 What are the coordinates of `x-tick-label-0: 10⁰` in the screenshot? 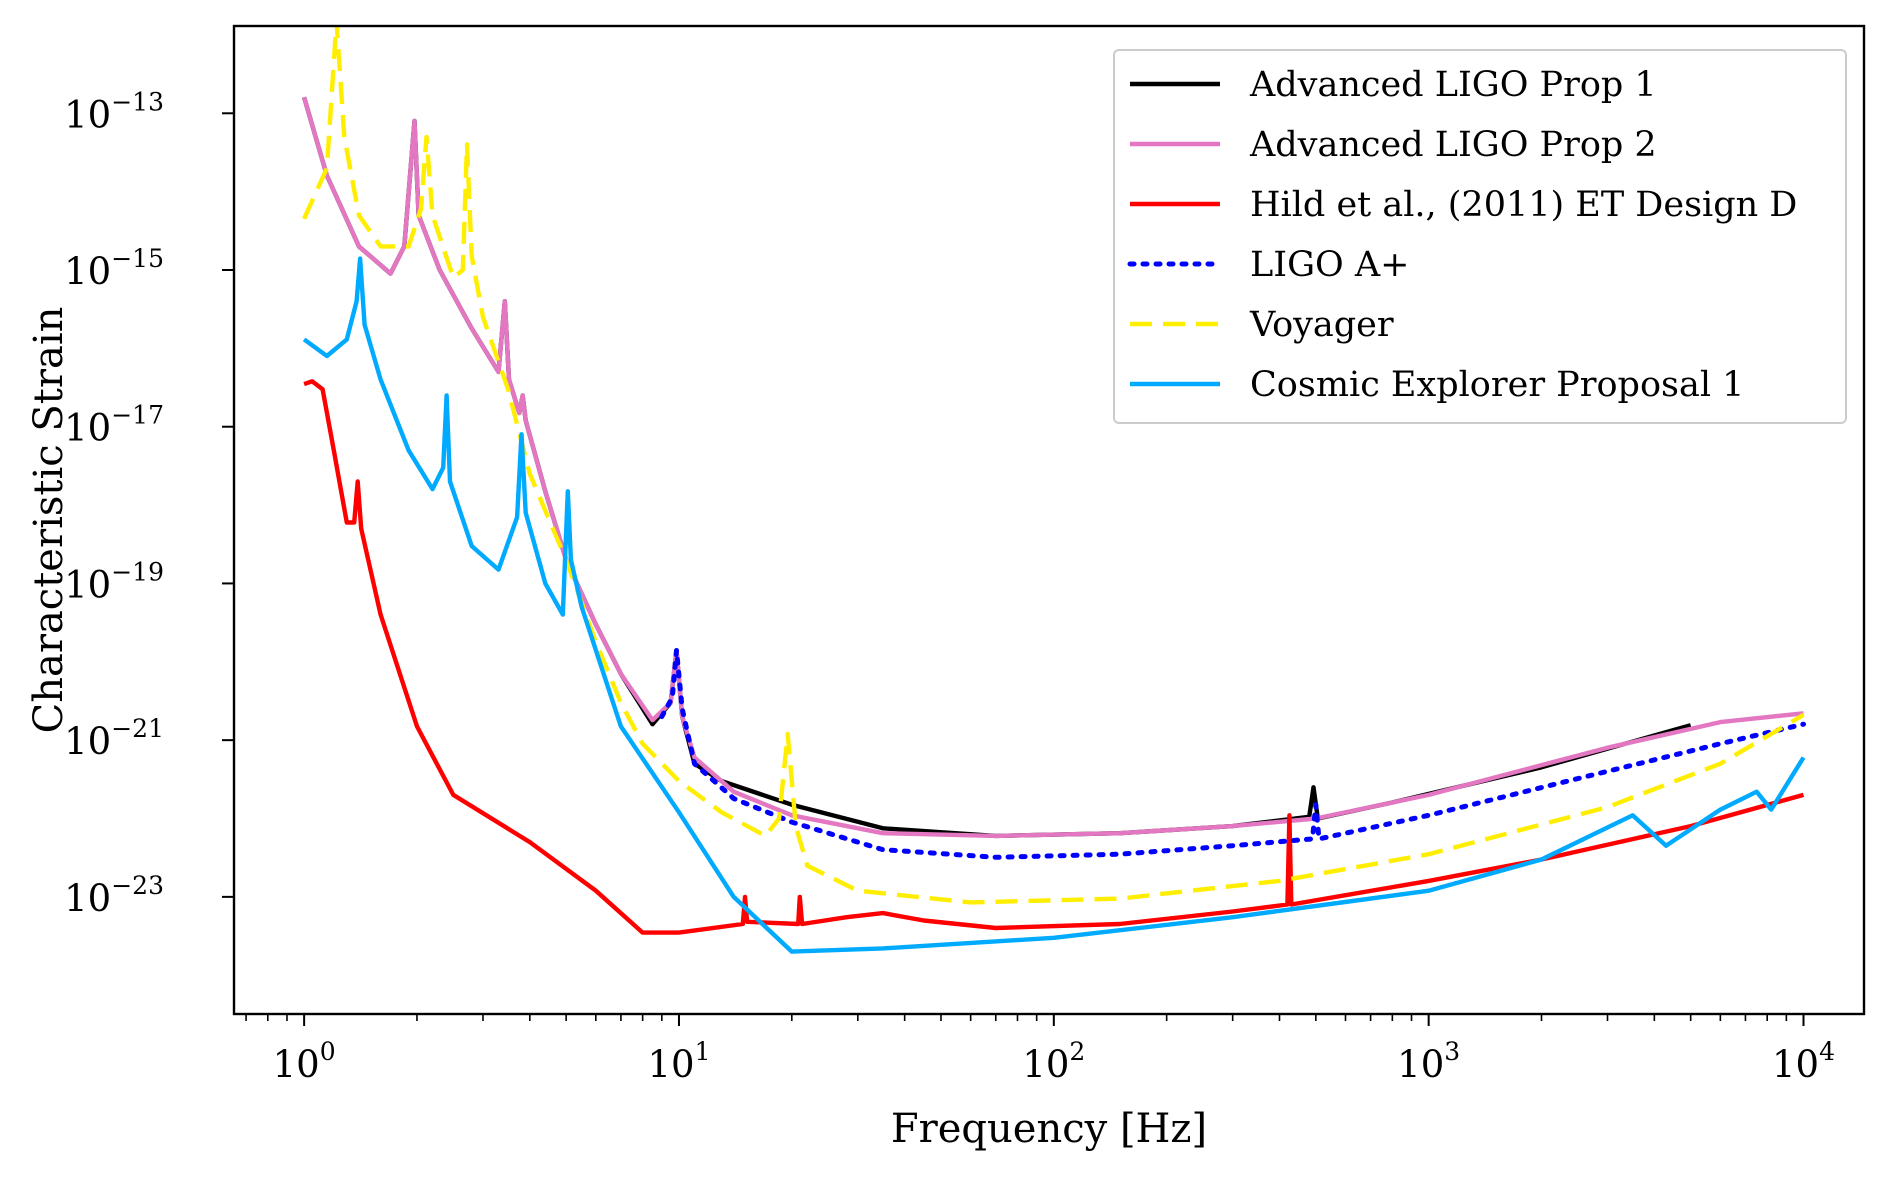 It's located at (304, 1061).